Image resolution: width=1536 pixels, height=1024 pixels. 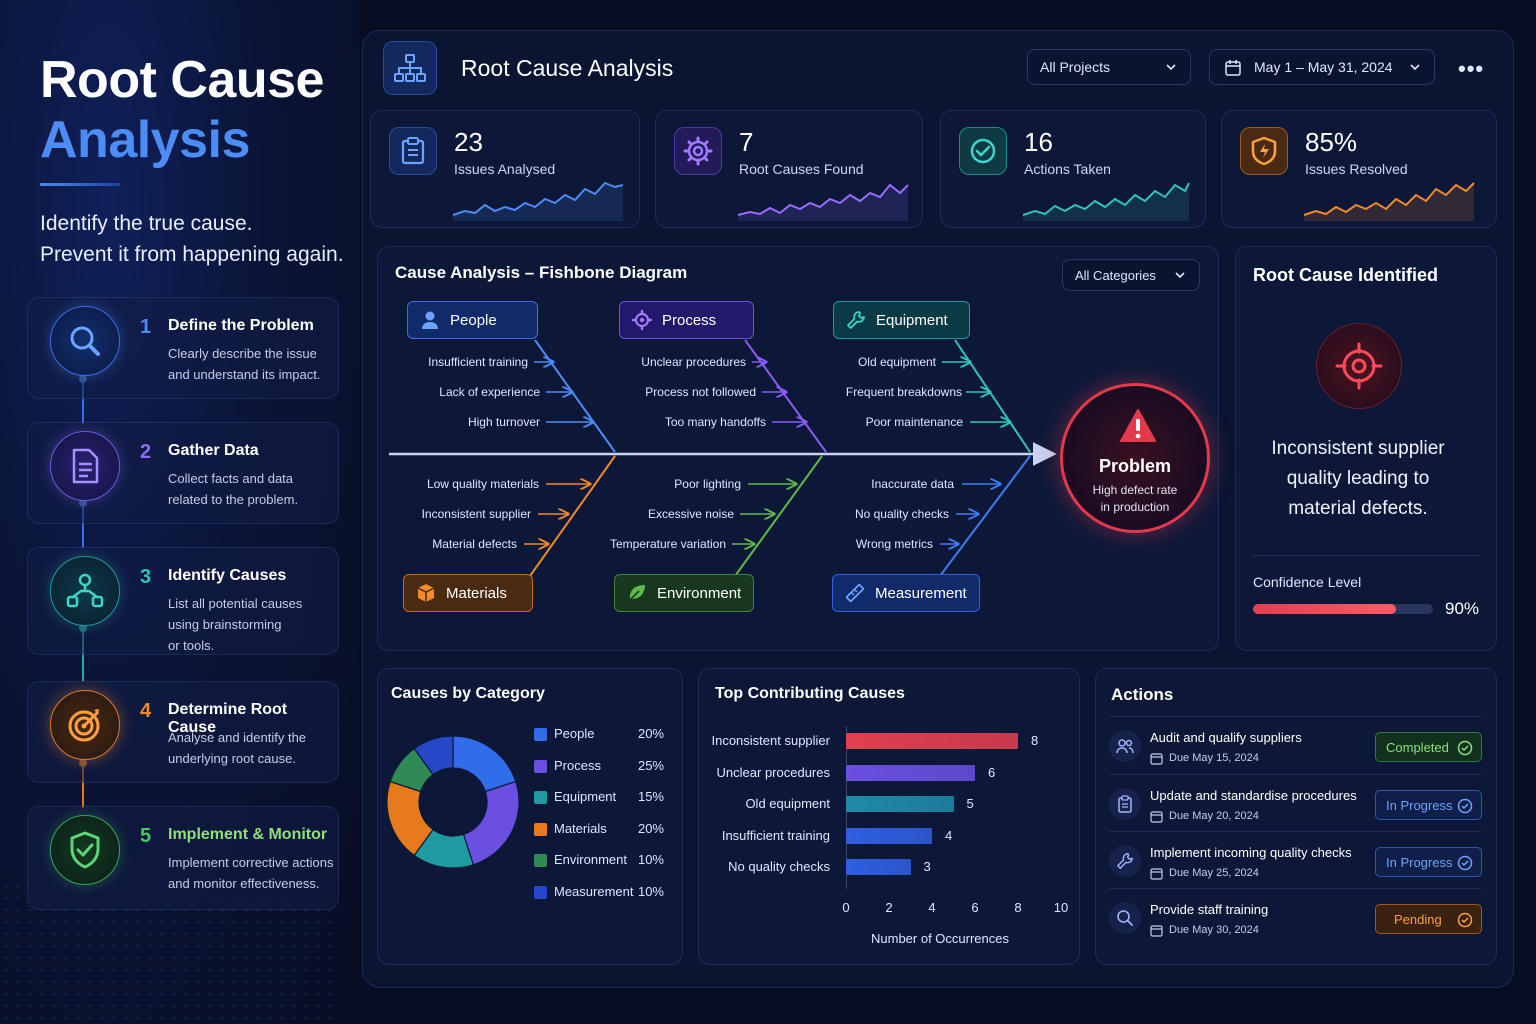 What do you see at coordinates (599, 735) in the screenshot?
I see `legend-item: People 20%` at bounding box center [599, 735].